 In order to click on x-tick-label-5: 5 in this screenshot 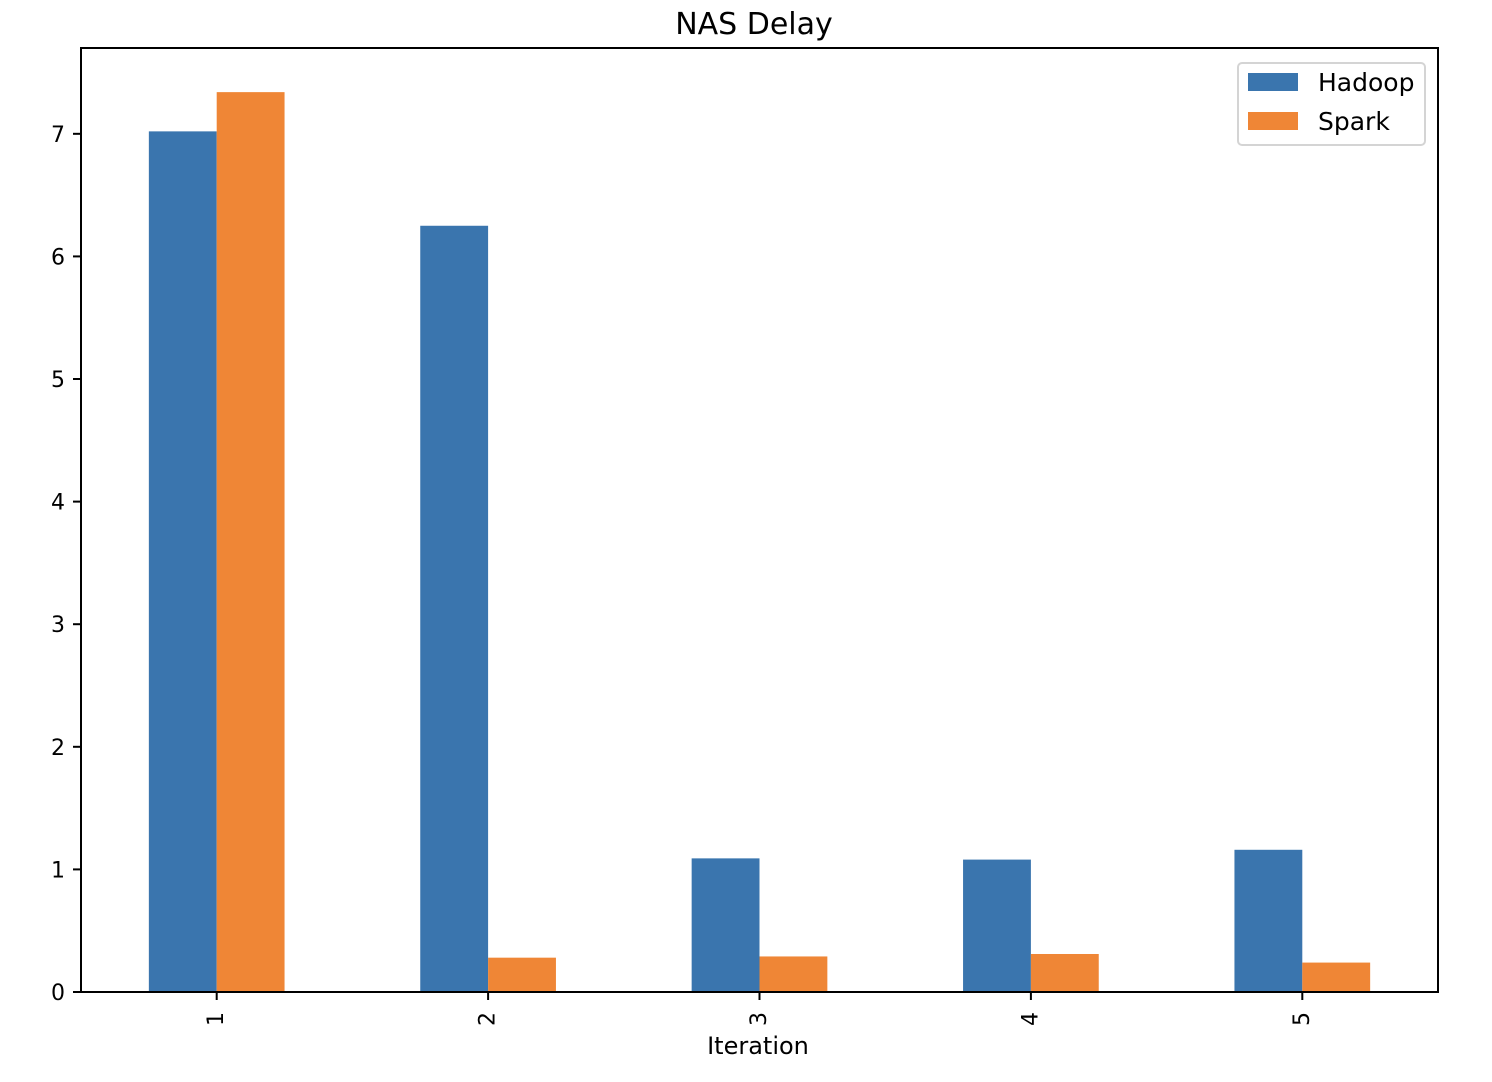, I will do `click(1302, 1019)`.